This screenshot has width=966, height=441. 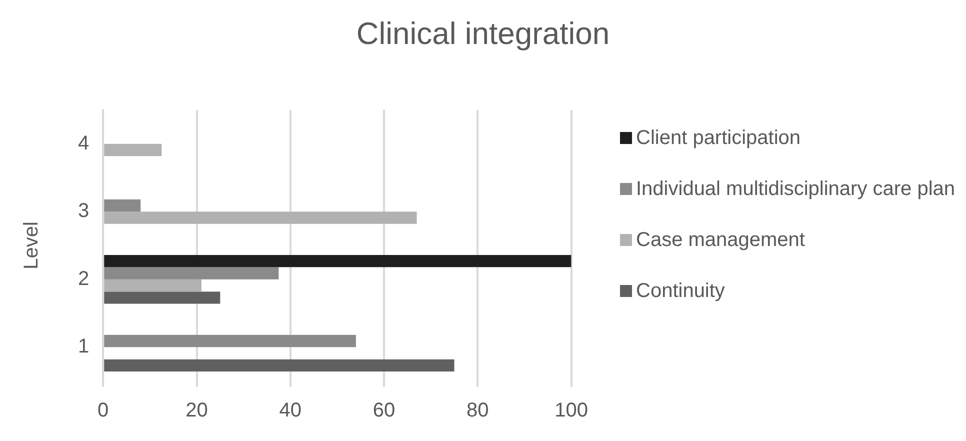 I want to click on x-tick-label: 60, so click(x=384, y=411).